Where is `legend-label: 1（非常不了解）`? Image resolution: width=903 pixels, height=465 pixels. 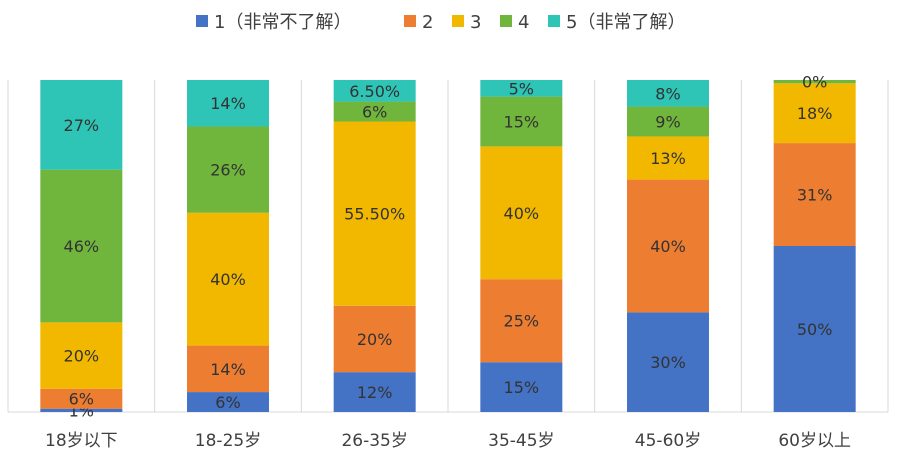
legend-label: 1（非常不了解） is located at coordinates (282, 22).